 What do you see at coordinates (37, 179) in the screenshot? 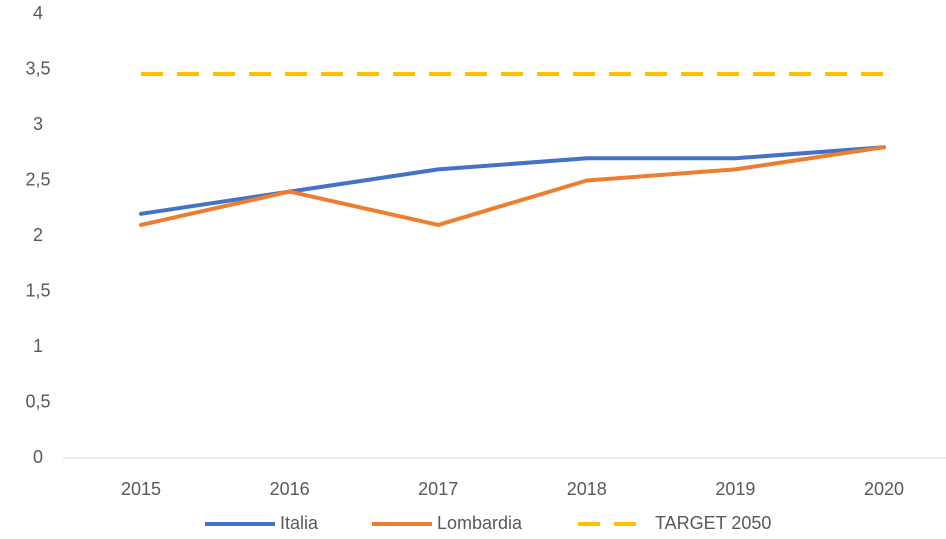
I see `y-tick-label: 2,5` at bounding box center [37, 179].